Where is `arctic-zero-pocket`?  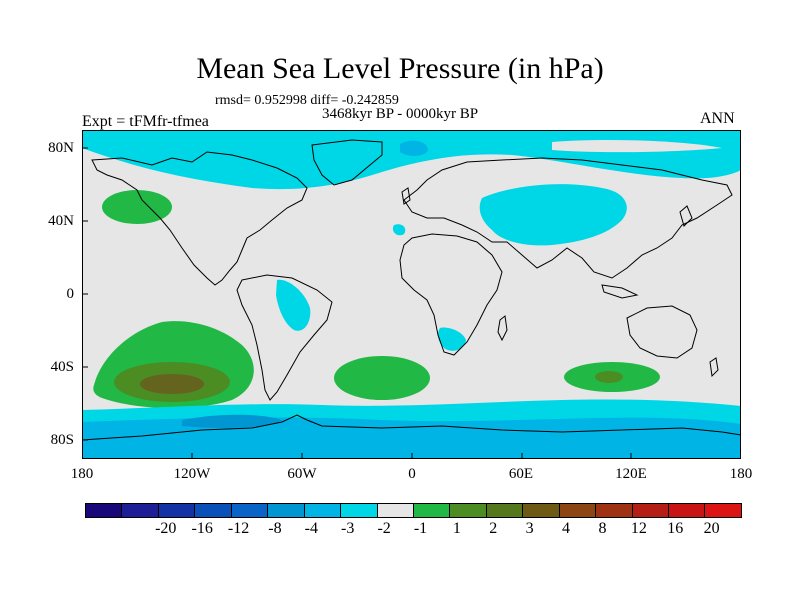 arctic-zero-pocket is located at coordinates (637, 146).